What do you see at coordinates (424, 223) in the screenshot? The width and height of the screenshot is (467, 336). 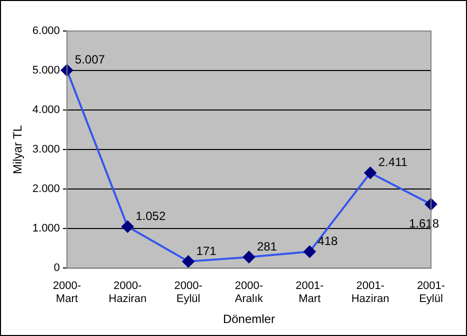 I see `data-label: 1.618` at bounding box center [424, 223].